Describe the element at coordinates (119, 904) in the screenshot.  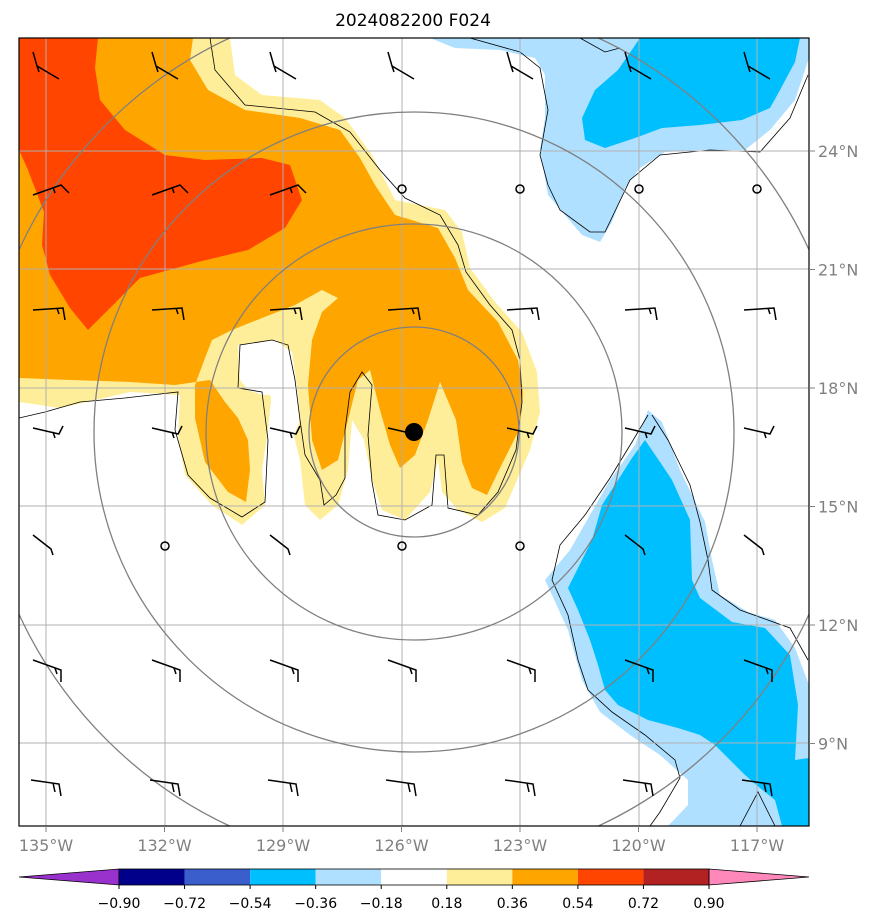
I see `colorbar-level-label: −0.90` at that location.